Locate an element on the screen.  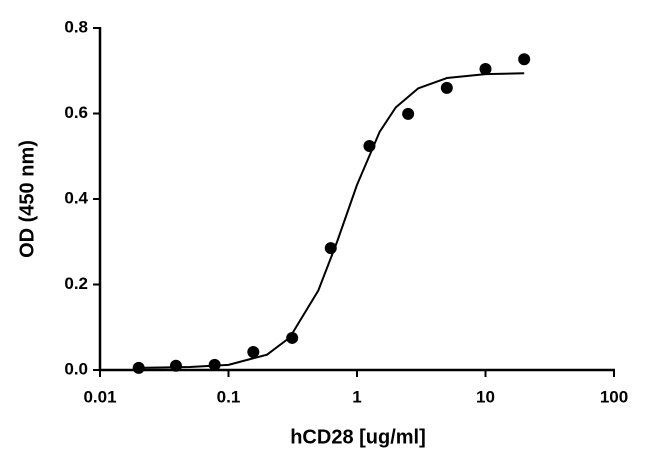
x-axis-label: hCD28 [ug/ml] is located at coordinates (358, 437).